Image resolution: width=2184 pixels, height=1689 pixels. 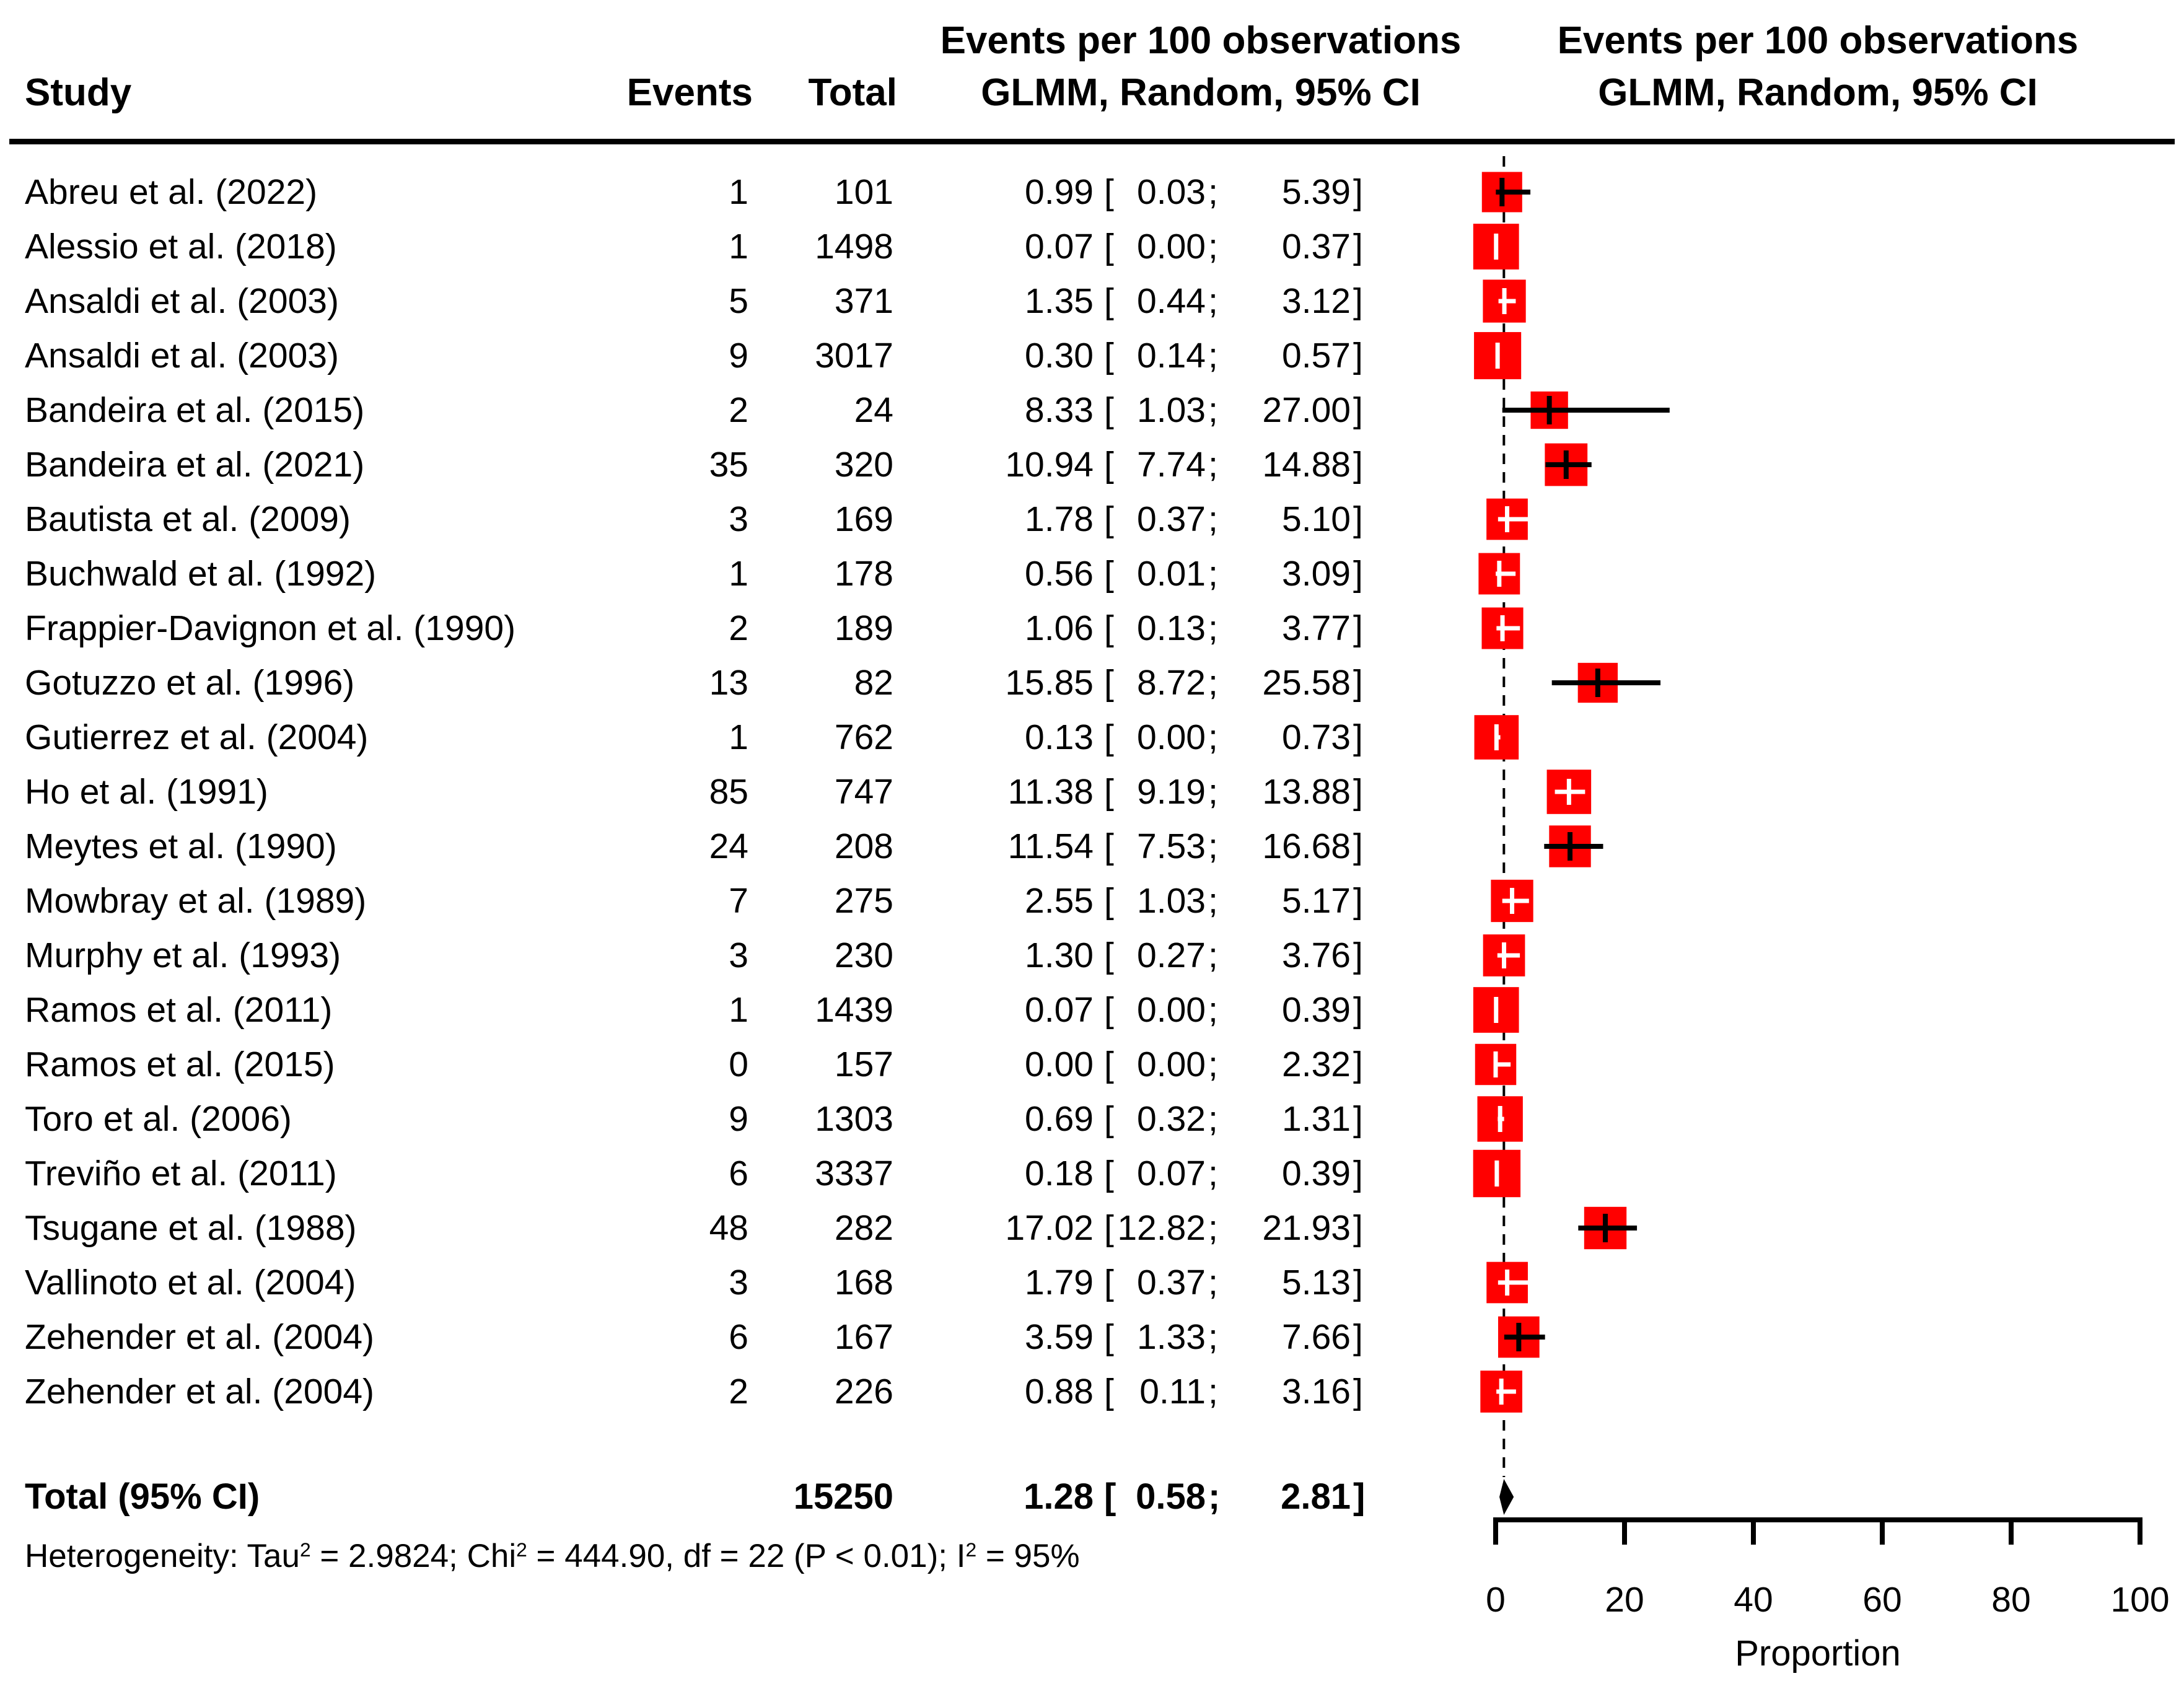 I want to click on ci-upper: 13.88, so click(x=1307, y=792).